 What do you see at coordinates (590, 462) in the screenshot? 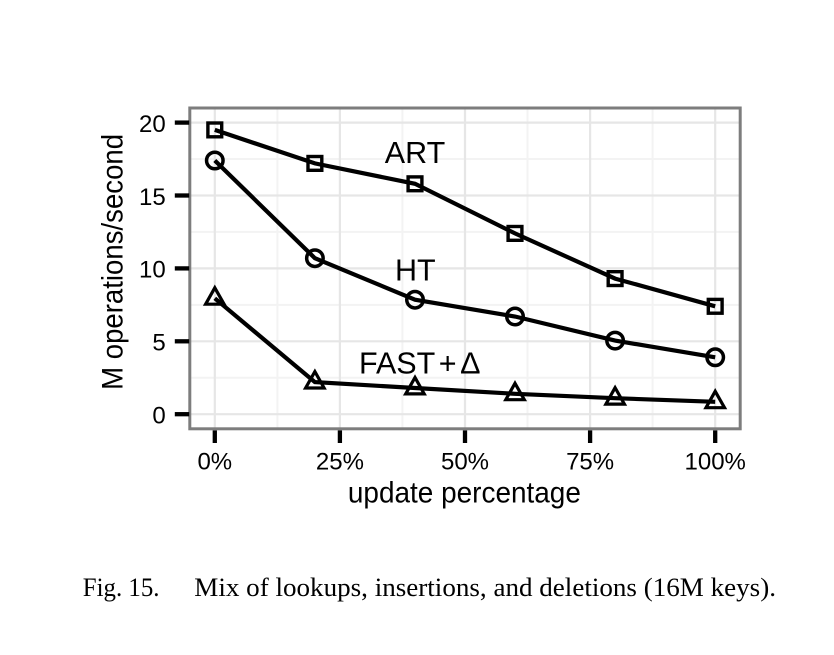
I see `svg-text: 75%` at bounding box center [590, 462].